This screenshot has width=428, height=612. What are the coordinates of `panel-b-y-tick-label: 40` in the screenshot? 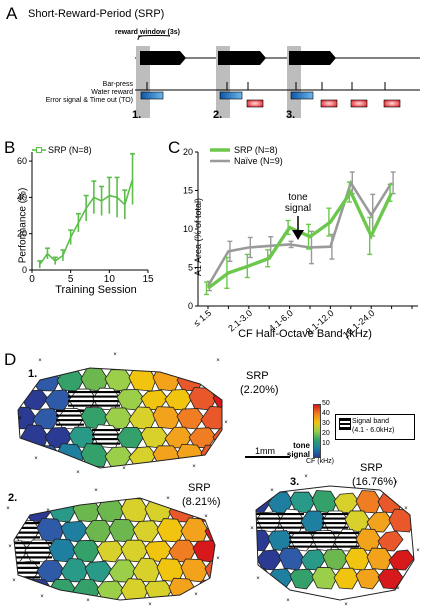 It's located at (22, 197).